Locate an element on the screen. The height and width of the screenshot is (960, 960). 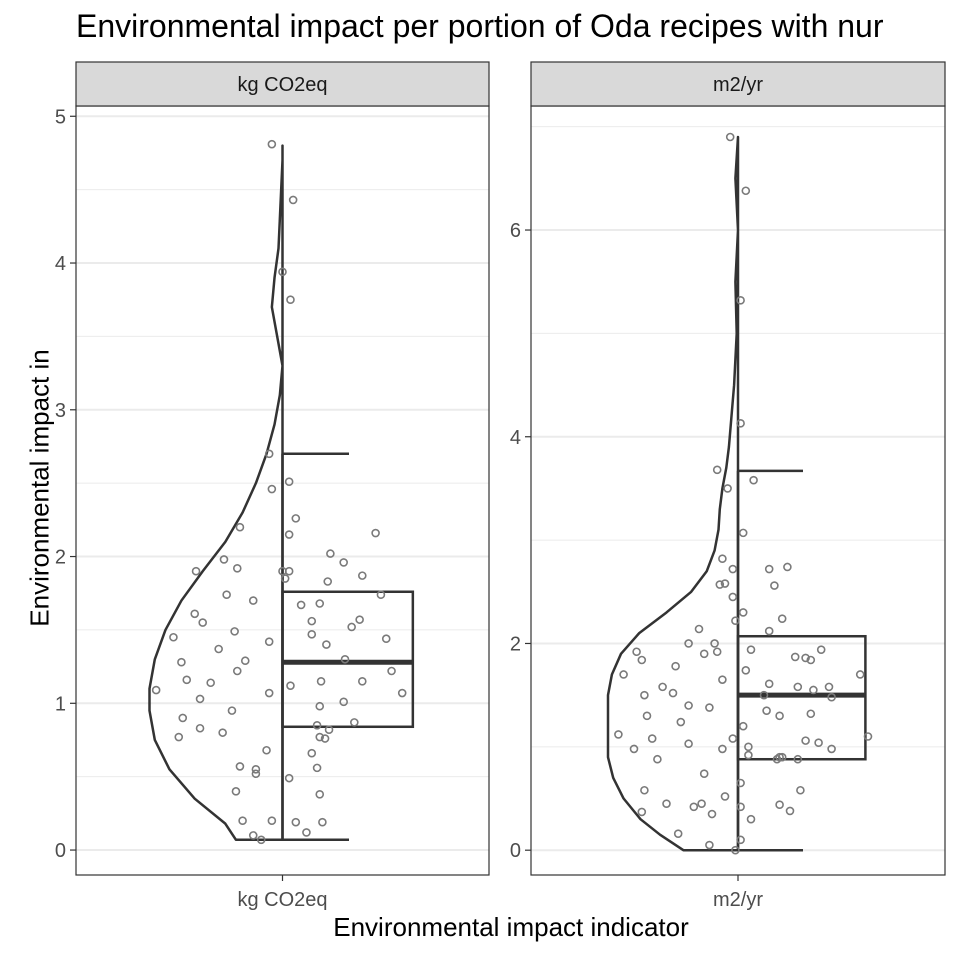
y-tick-label: 3 is located at coordinates (60, 411).